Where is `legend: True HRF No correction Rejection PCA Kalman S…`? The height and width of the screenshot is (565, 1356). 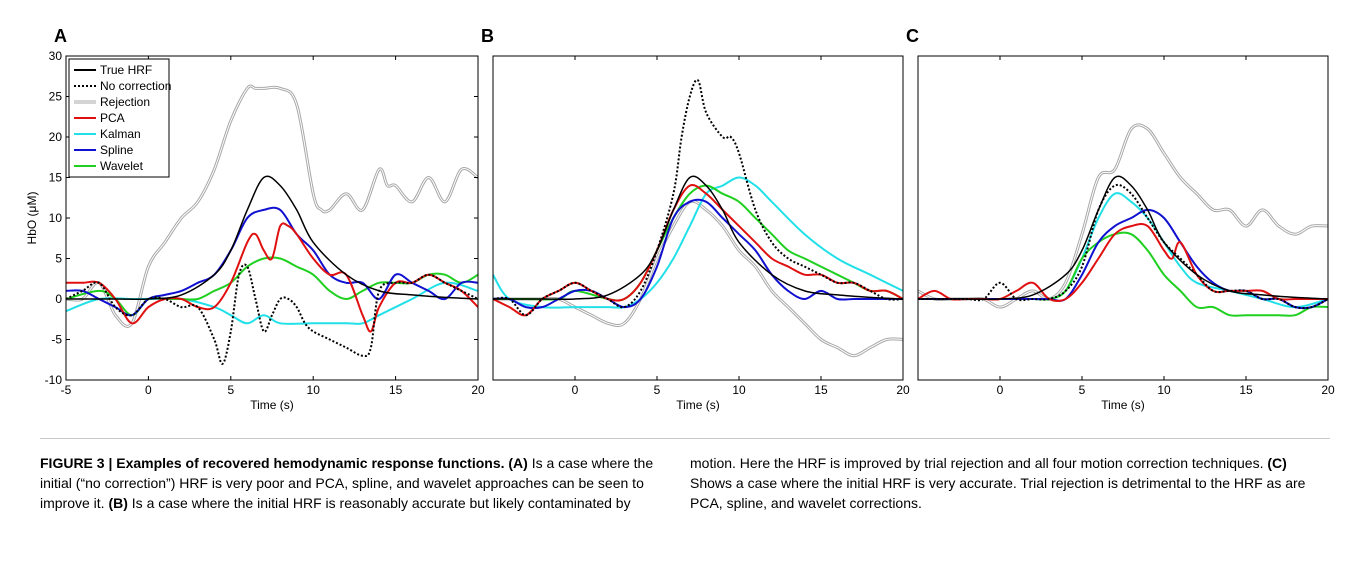 legend: True HRF No correction Rejection PCA Kalman S… is located at coordinates (119, 118).